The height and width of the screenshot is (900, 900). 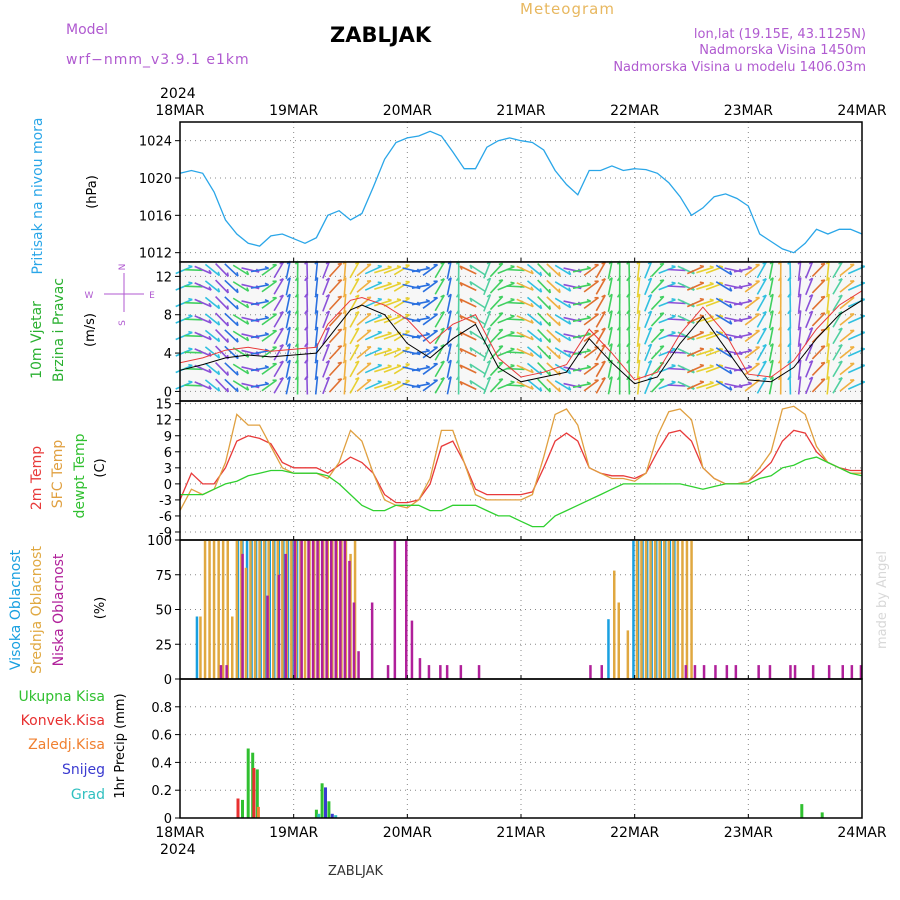 What do you see at coordinates (58, 474) in the screenshot?
I see `sfctemp-label: SFC Temp` at bounding box center [58, 474].